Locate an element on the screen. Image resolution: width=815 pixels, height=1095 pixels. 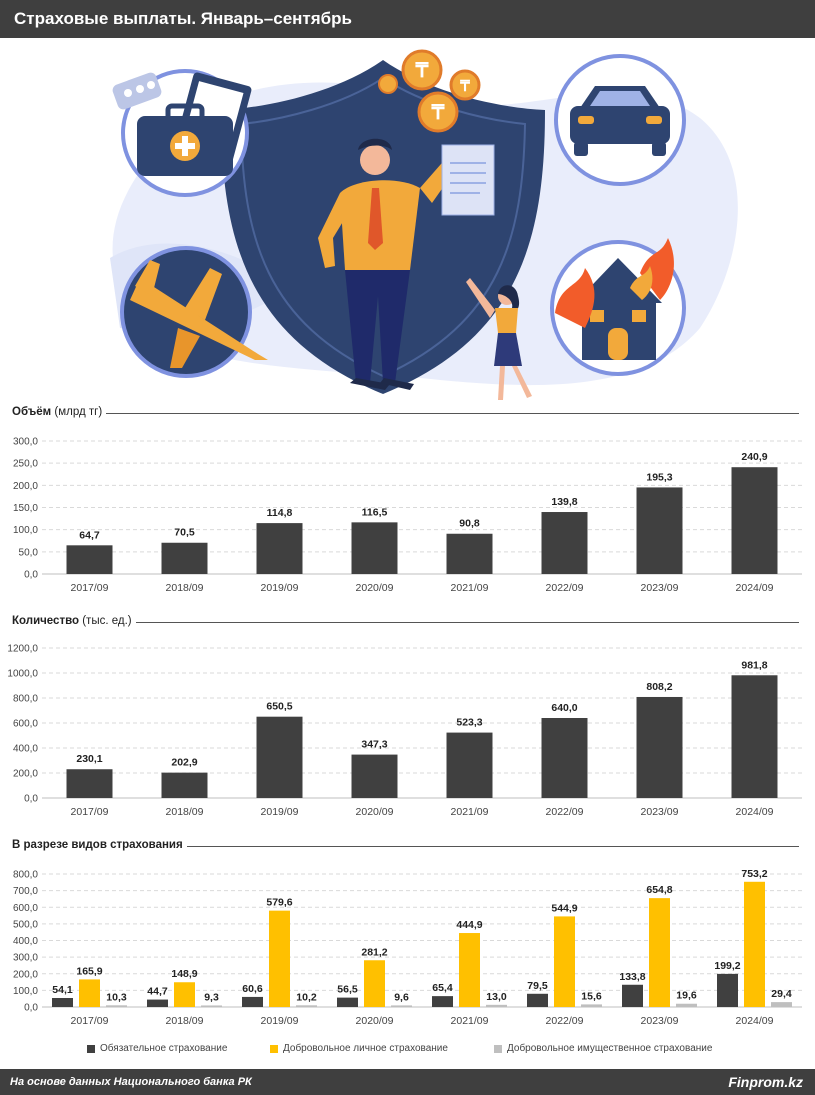
data-label: 79,5 is located at coordinates (537, 986).